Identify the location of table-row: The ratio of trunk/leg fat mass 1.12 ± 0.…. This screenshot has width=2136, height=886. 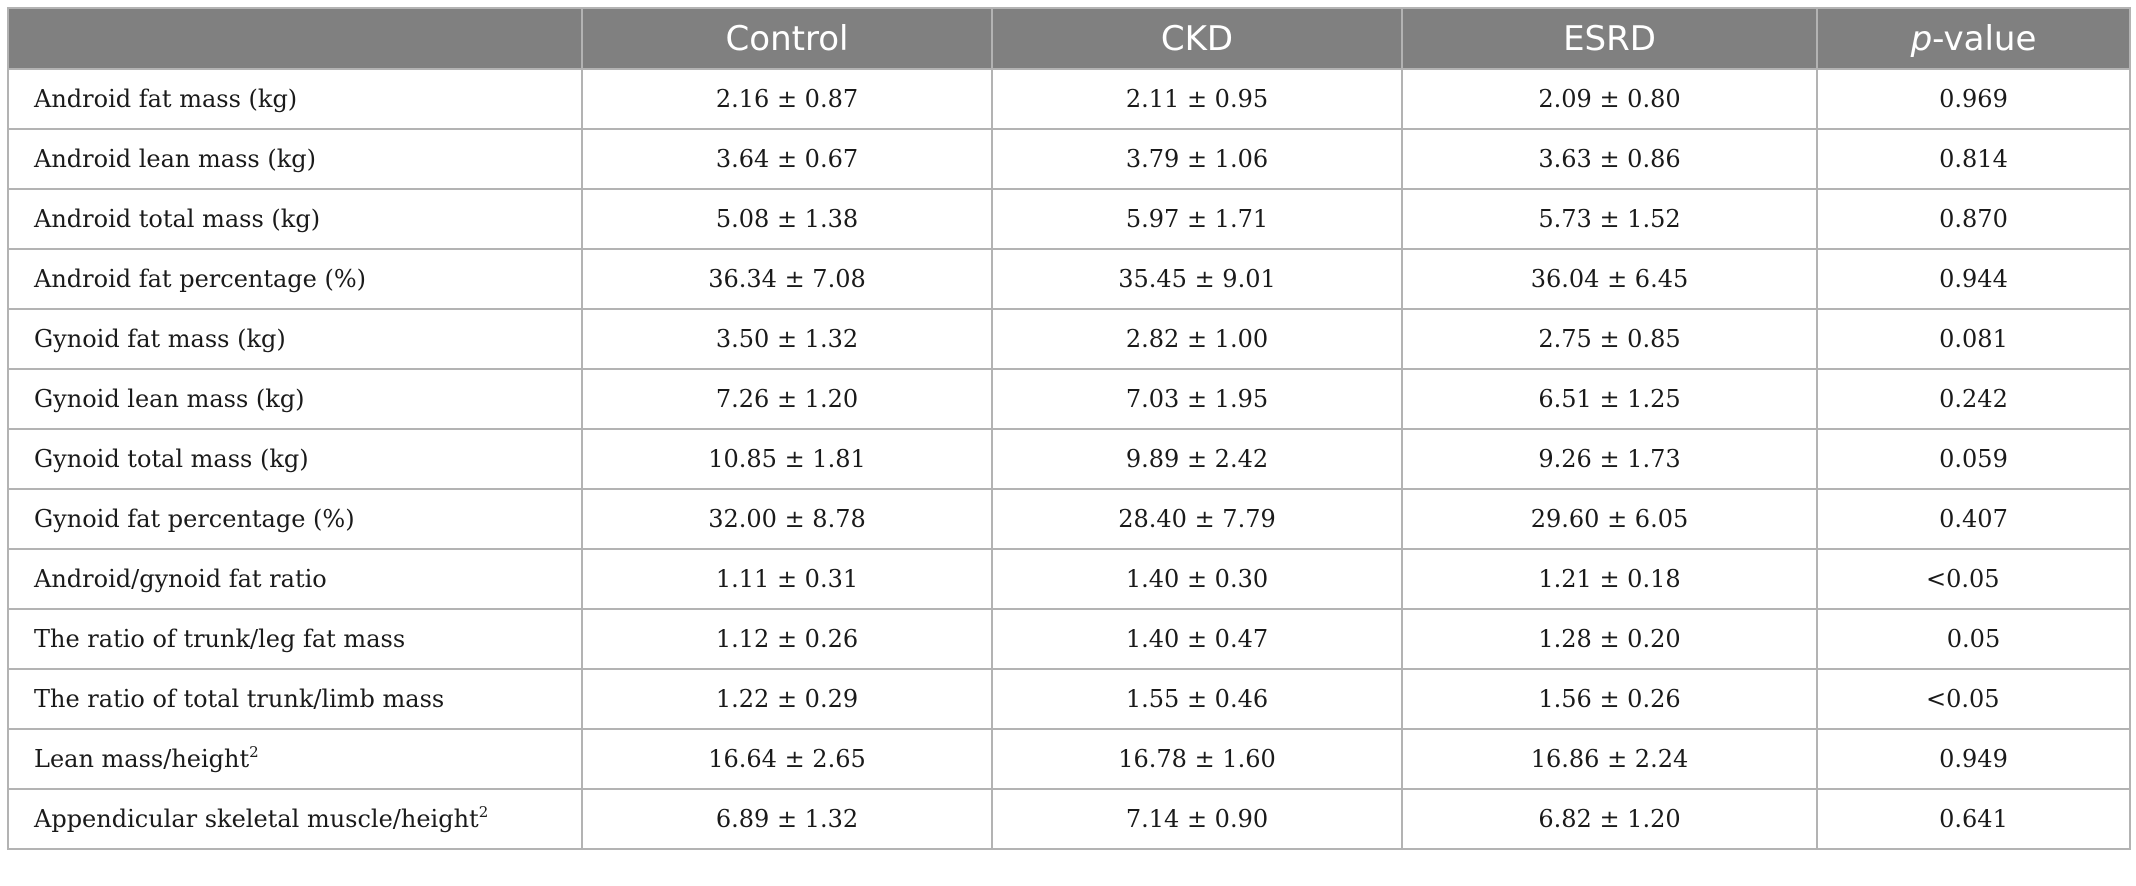
(1069, 639).